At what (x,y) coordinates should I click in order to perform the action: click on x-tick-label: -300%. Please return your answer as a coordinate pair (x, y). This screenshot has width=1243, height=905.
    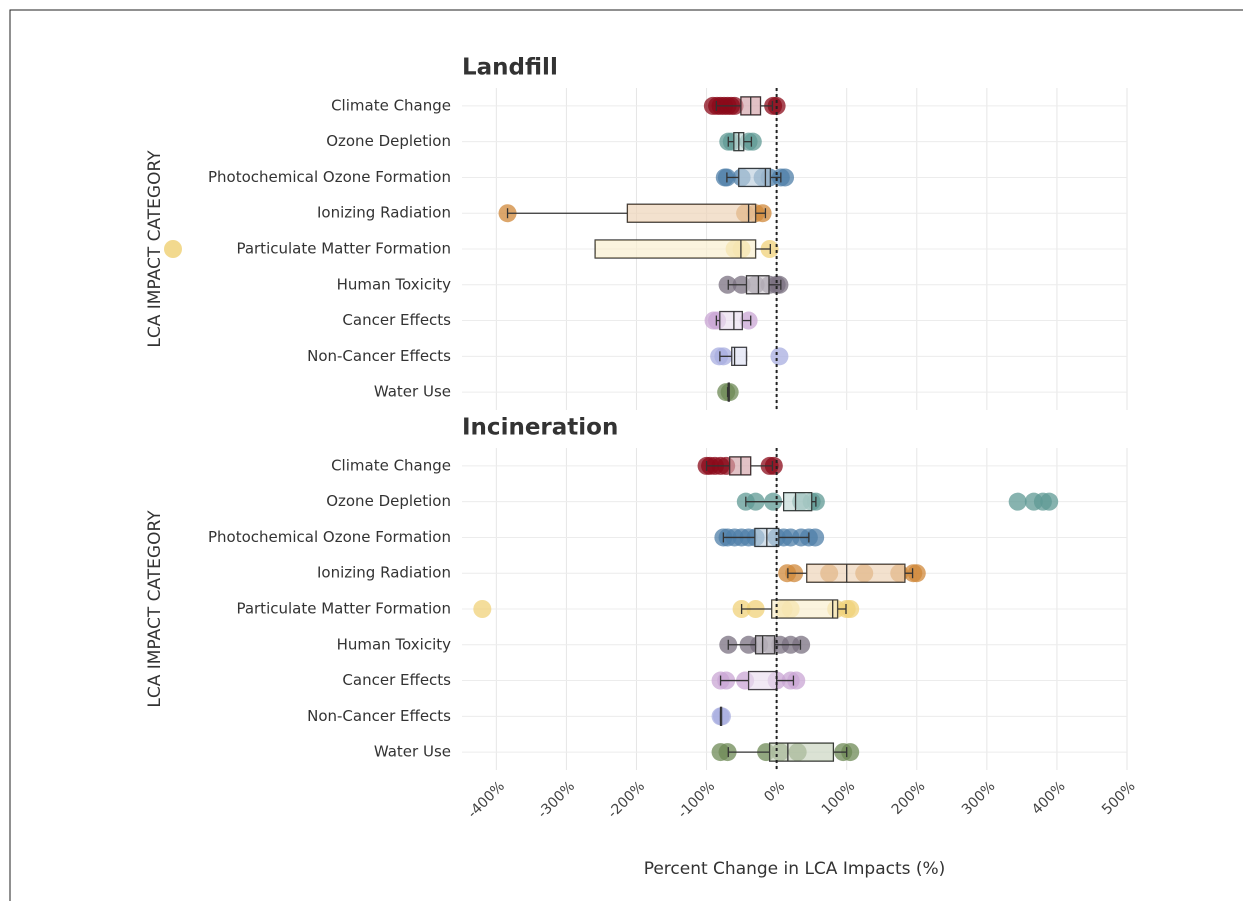
    Looking at the image, I should click on (556, 799).